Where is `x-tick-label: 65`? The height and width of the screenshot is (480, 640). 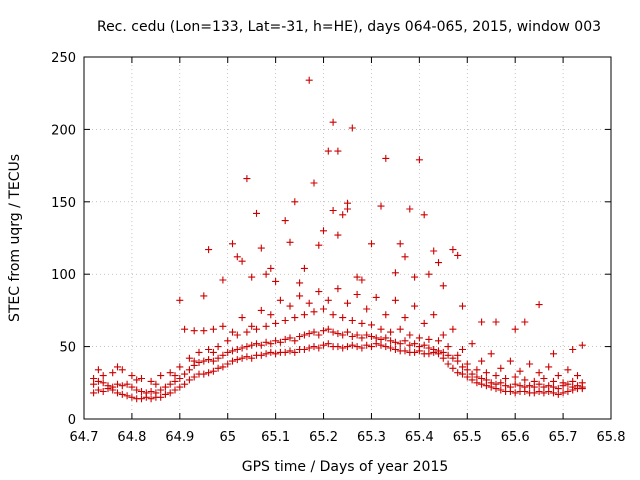
x-tick-label: 65 is located at coordinates (227, 437).